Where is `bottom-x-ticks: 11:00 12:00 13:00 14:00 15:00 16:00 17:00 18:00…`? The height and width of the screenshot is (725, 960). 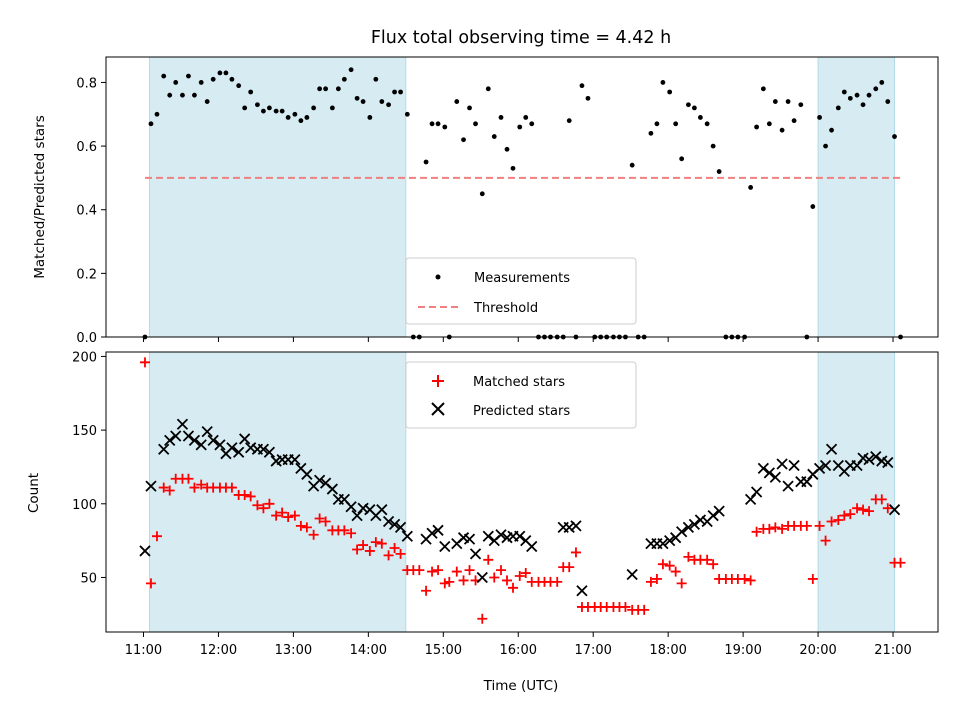
bottom-x-ticks: 11:00 12:00 13:00 14:00 15:00 16:00 17:00 18:00… is located at coordinates (518, 645).